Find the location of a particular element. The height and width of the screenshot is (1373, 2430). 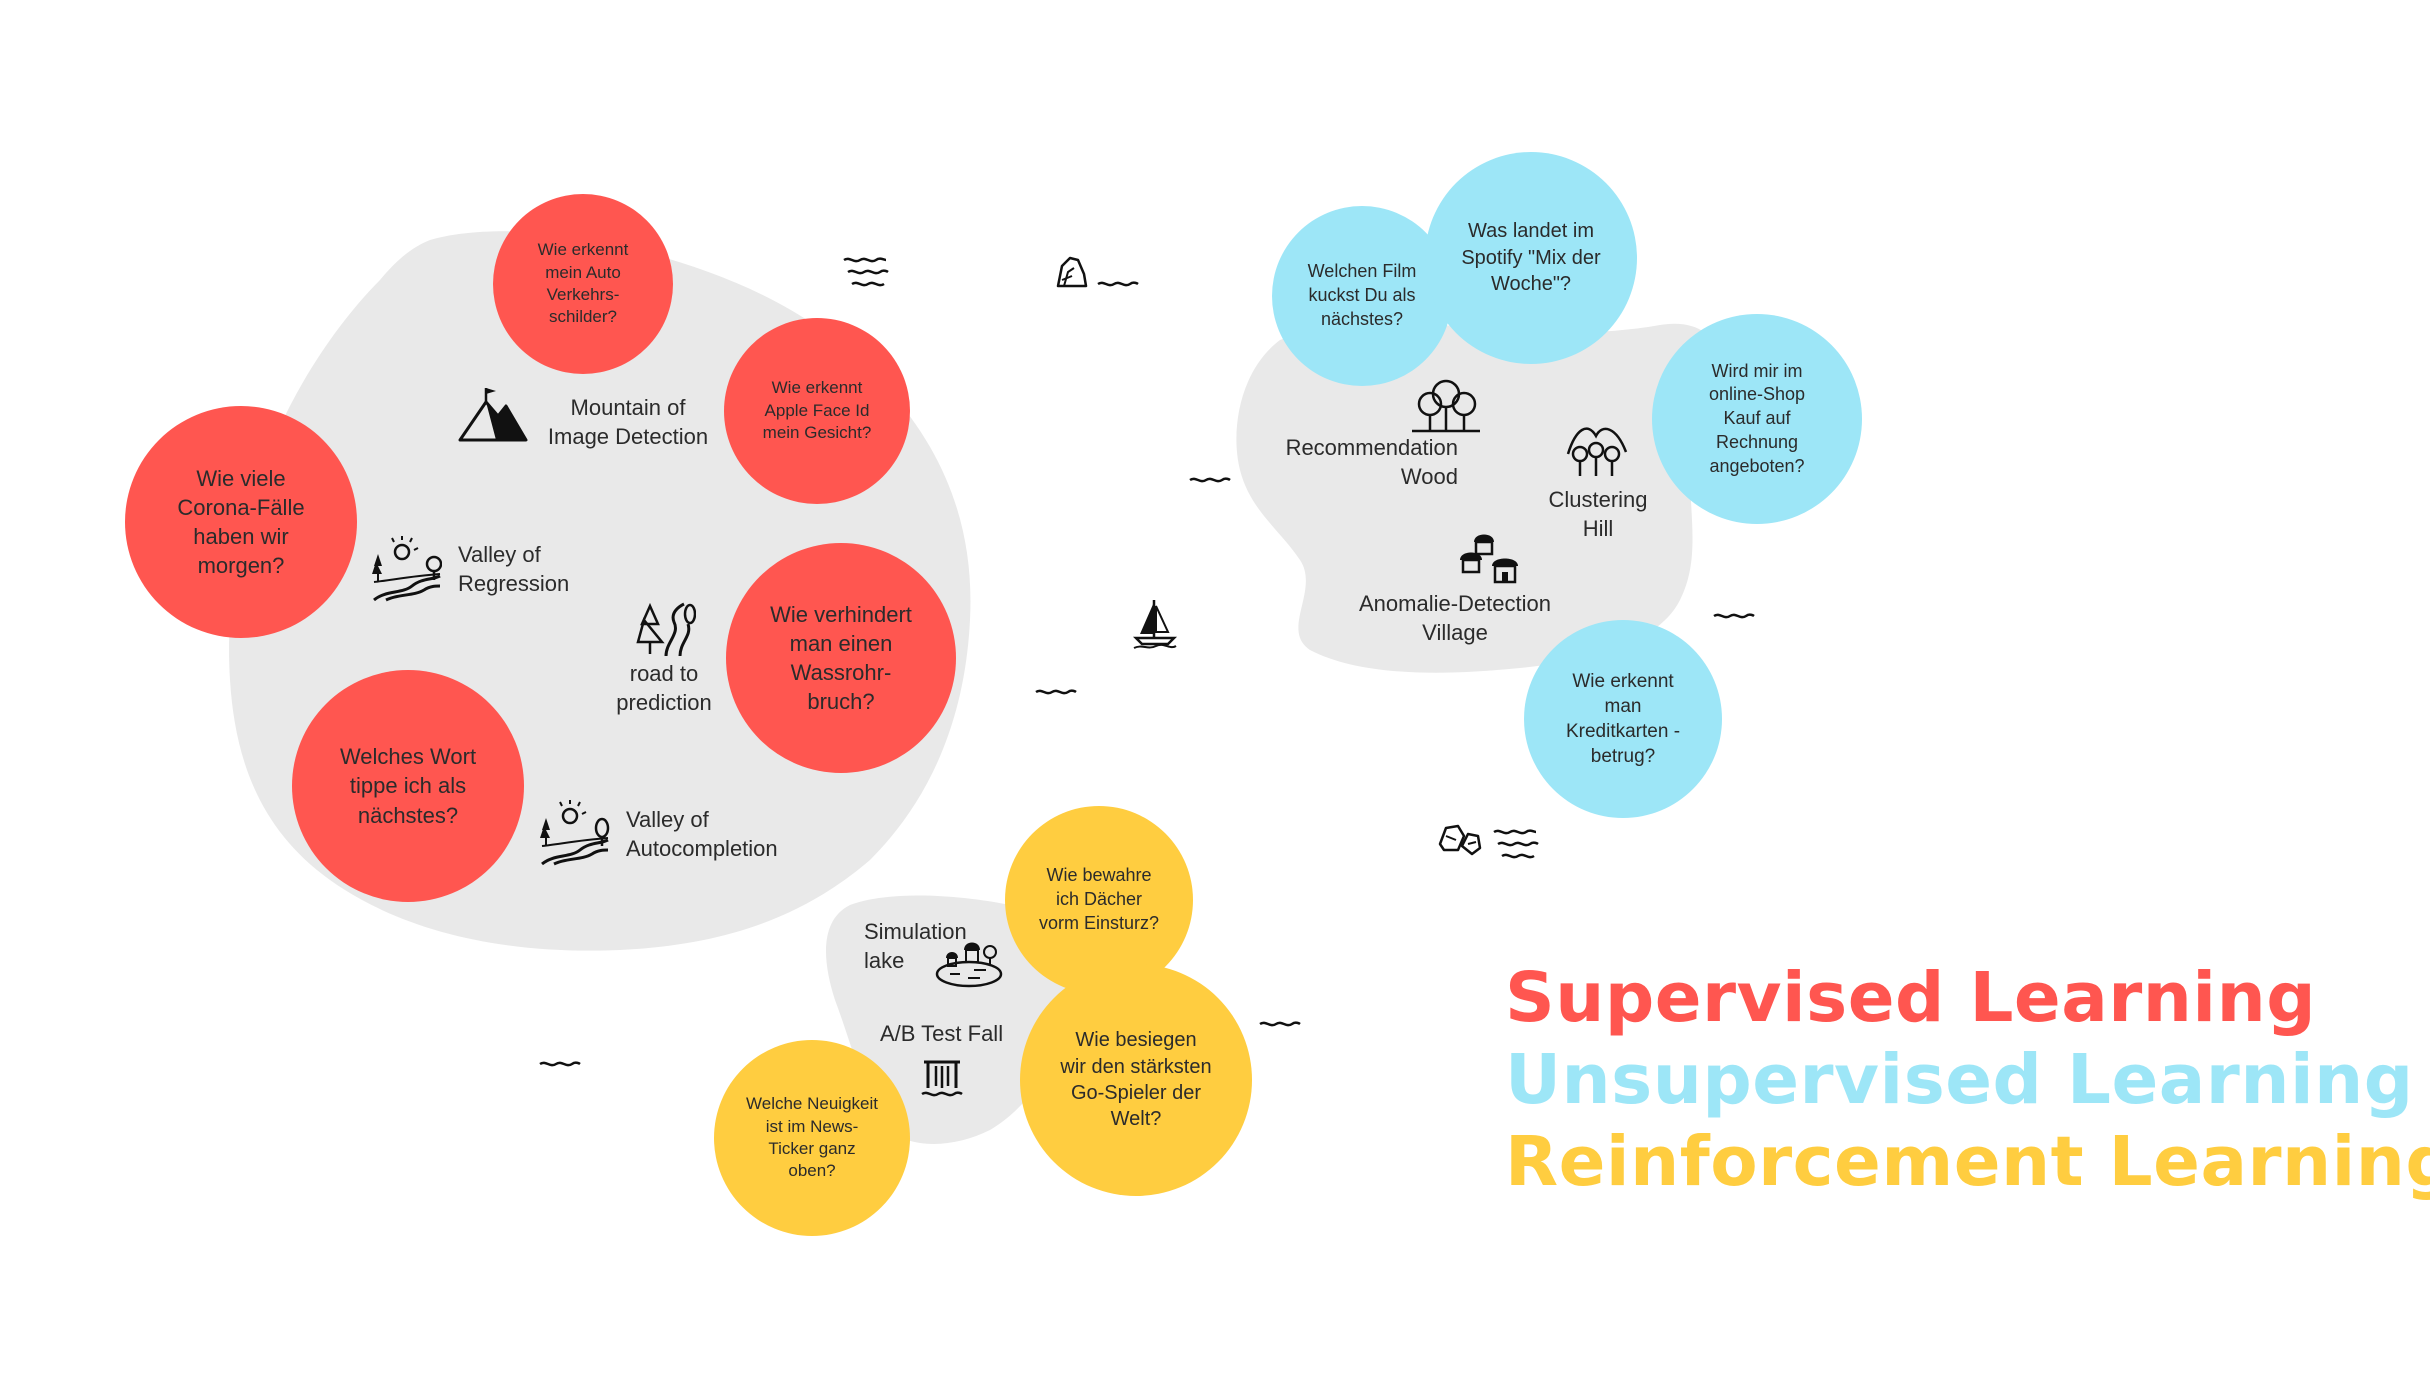

lake-village-icon is located at coordinates (969, 965).